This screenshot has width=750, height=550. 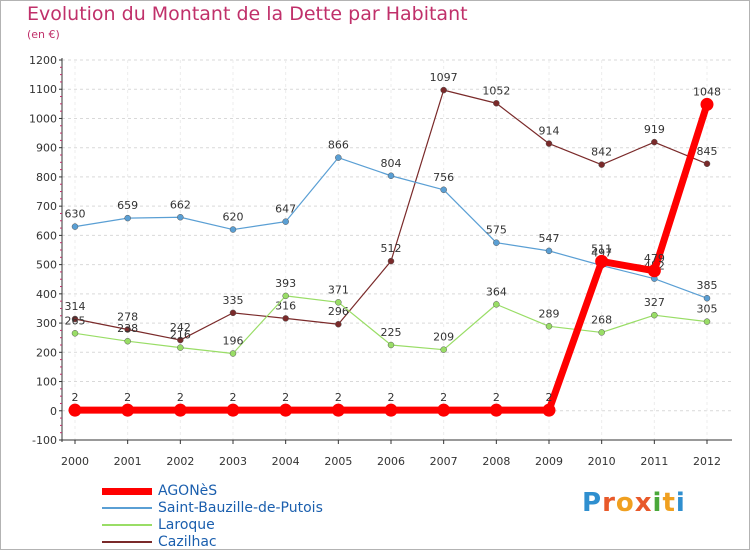 I want to click on data-label: 393, so click(x=285, y=283).